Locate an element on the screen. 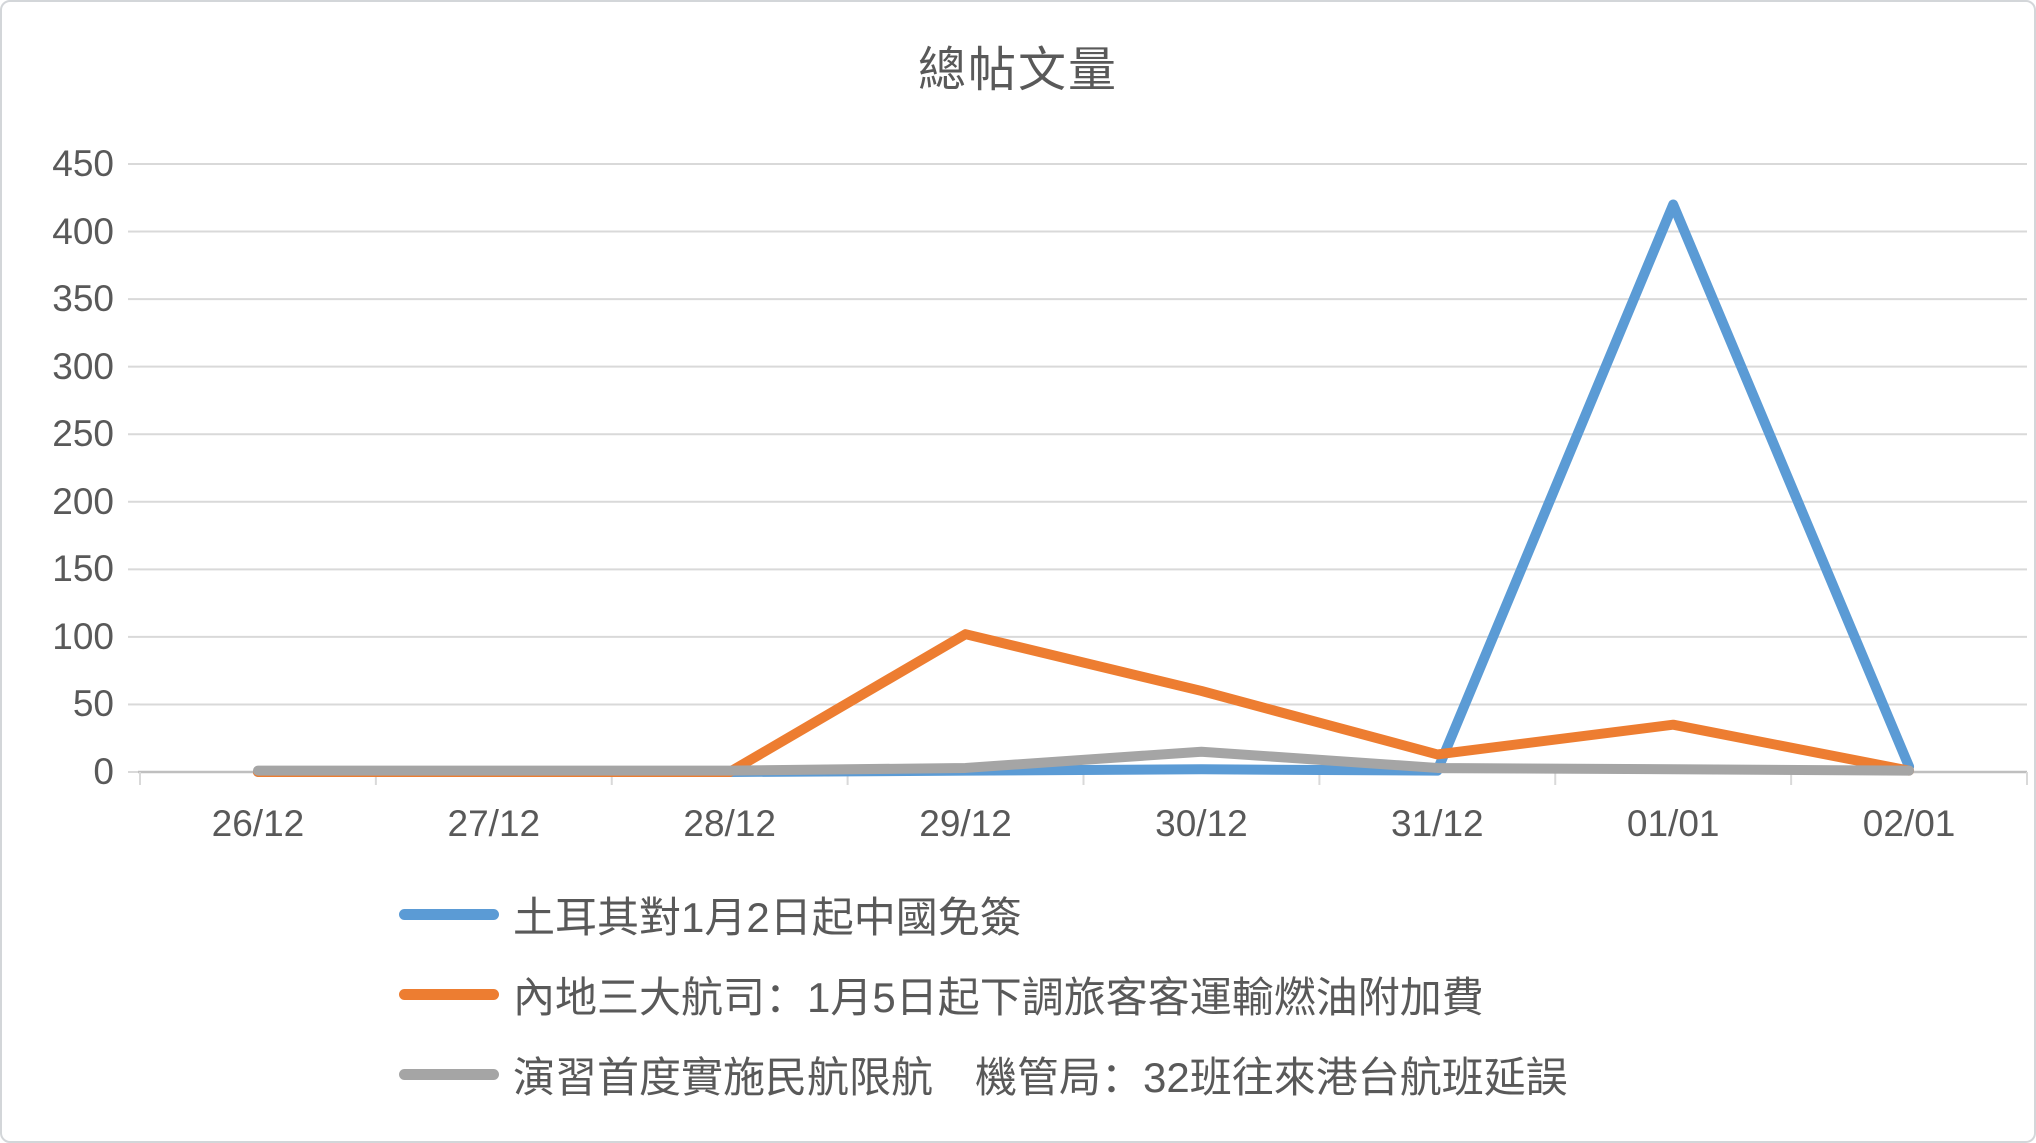 The image size is (2036, 1143). legend-item: 演習首度實施民航限航 機管局：32班往來港台航班延誤 is located at coordinates (983, 1074).